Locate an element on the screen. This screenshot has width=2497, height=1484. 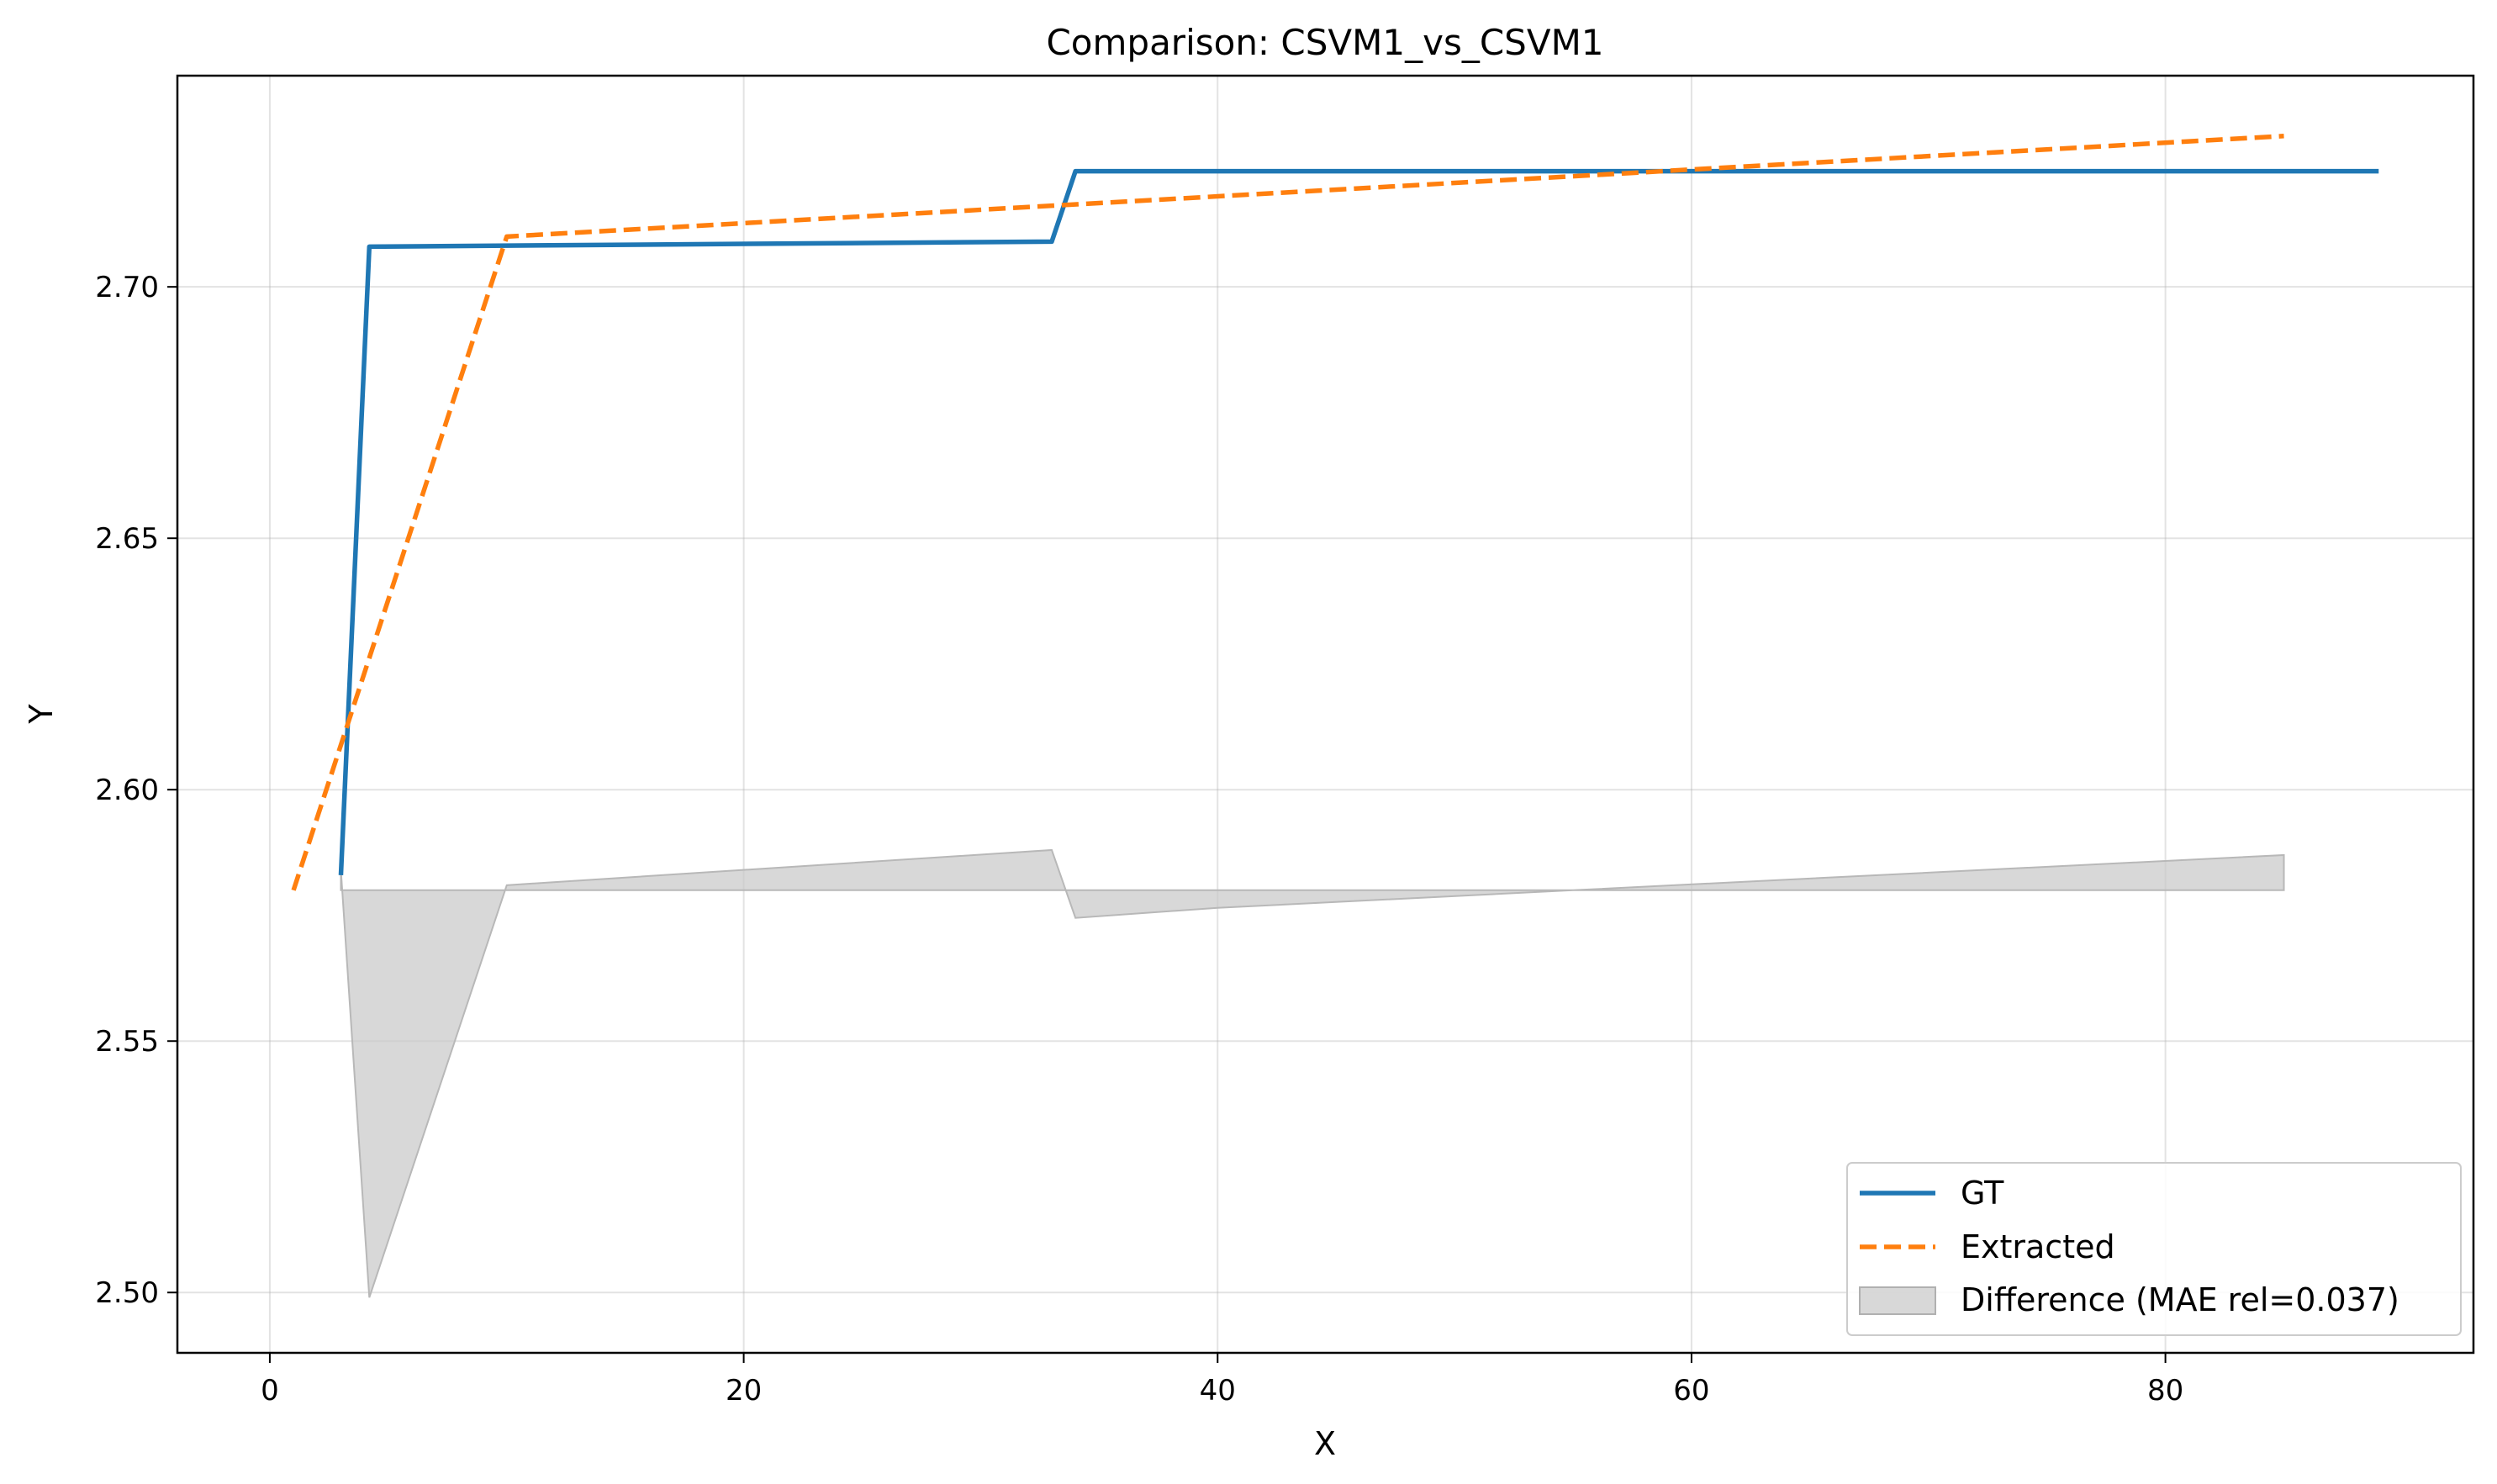
legend-difference-swatch is located at coordinates (1897, 1300).